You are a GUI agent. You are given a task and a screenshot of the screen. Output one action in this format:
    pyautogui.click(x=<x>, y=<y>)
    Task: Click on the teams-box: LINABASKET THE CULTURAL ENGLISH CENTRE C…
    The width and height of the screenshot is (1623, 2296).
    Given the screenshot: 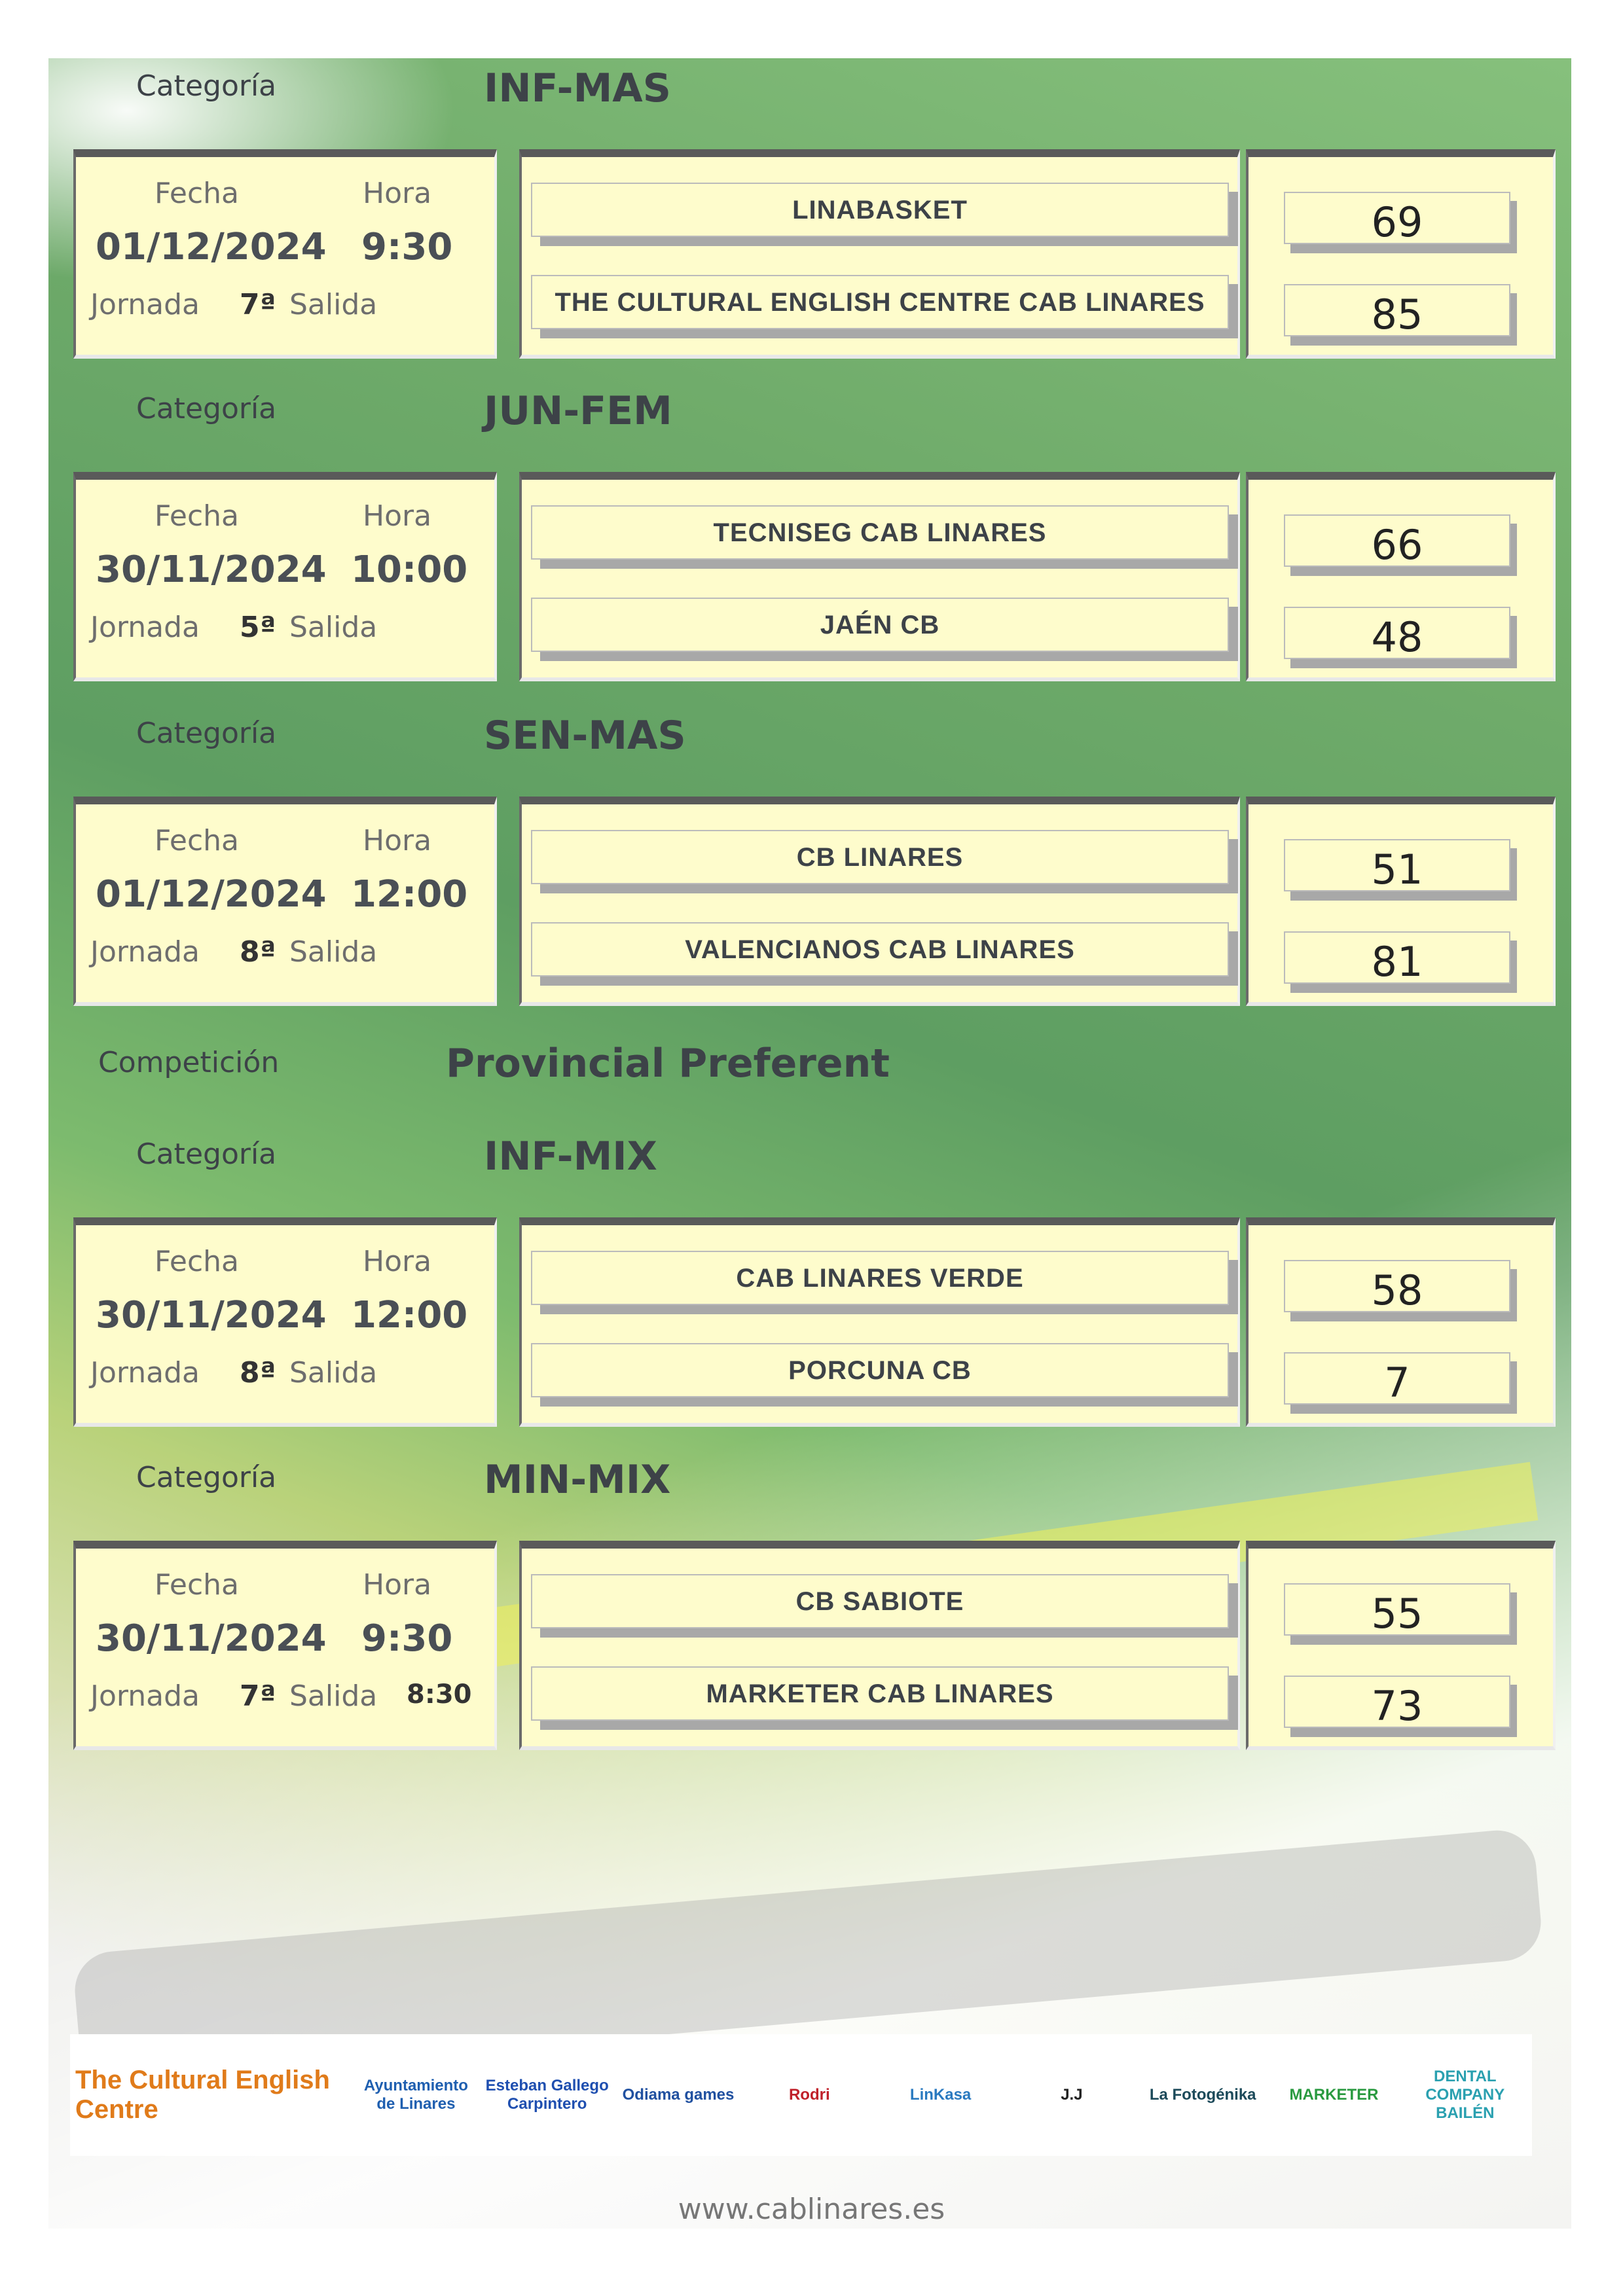 What is the action you would take?
    pyautogui.click(x=879, y=254)
    